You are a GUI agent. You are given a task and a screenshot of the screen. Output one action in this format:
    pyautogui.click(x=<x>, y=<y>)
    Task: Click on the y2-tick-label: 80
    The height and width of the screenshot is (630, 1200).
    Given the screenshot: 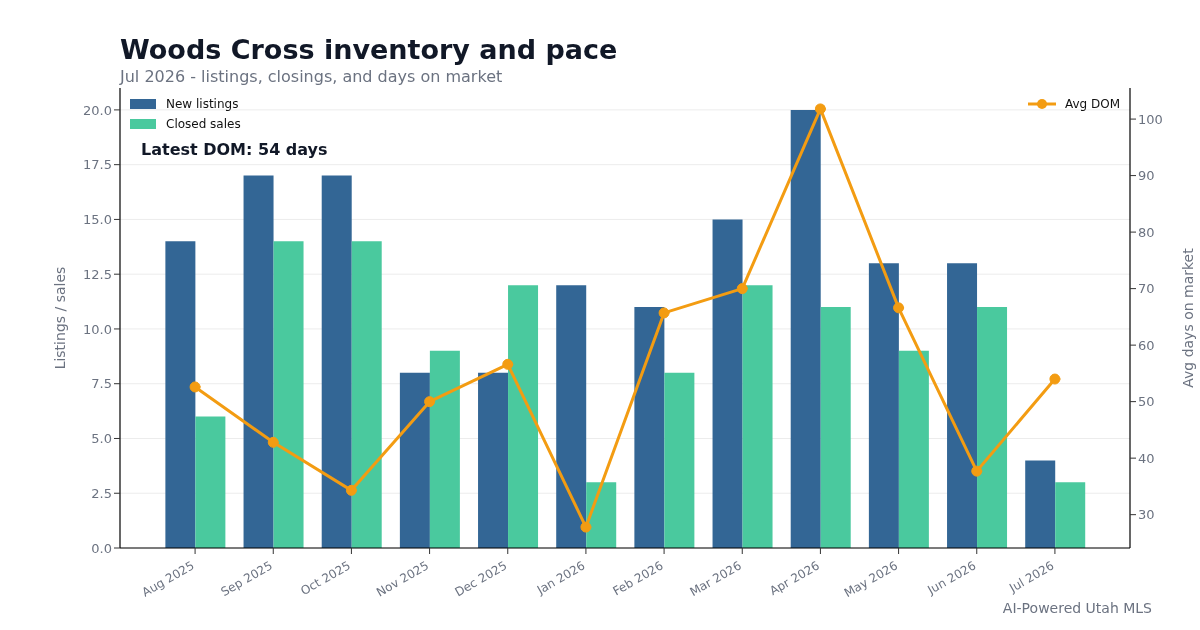 What is the action you would take?
    pyautogui.click(x=1146, y=232)
    